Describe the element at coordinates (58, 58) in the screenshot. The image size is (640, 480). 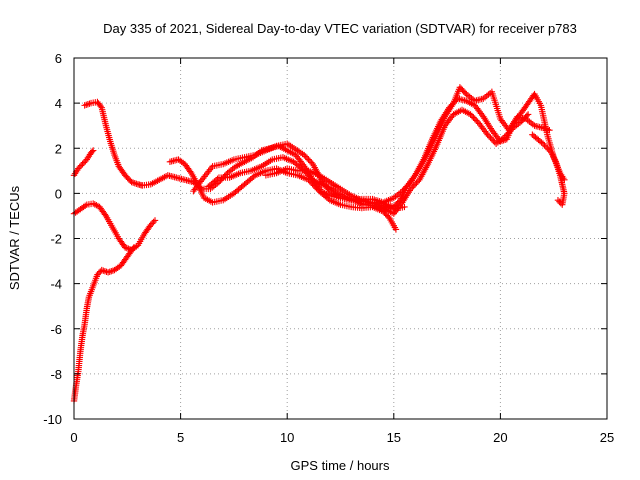
I see `y-tick-label: 6` at that location.